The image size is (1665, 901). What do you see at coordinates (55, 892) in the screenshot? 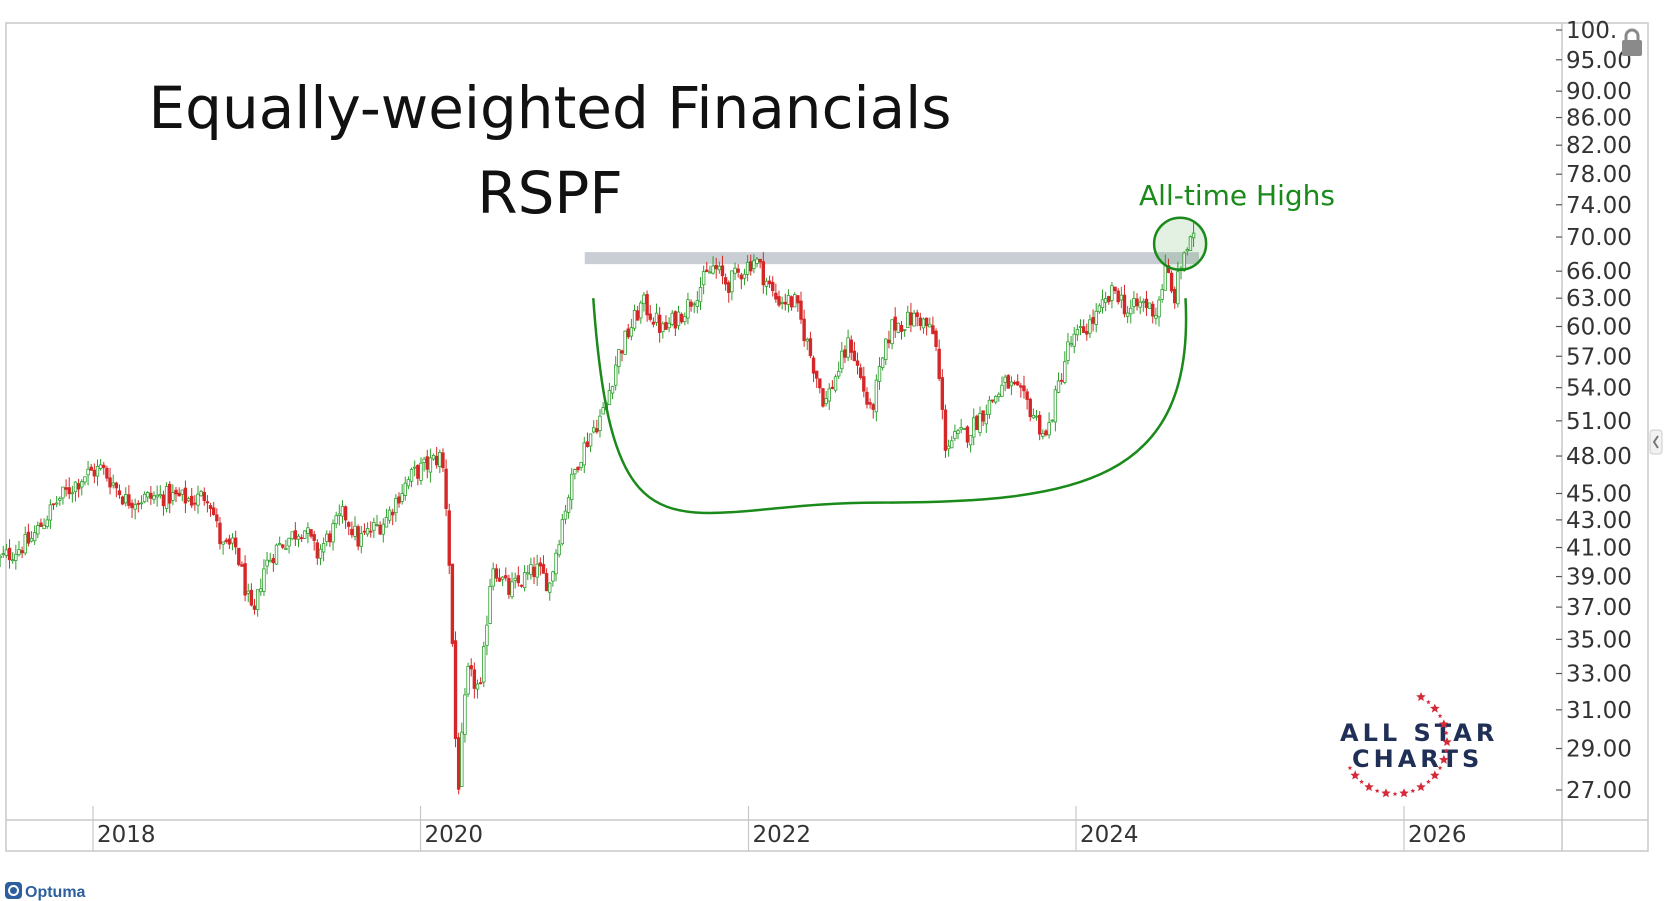
I see `optuma-label: Optuma` at bounding box center [55, 892].